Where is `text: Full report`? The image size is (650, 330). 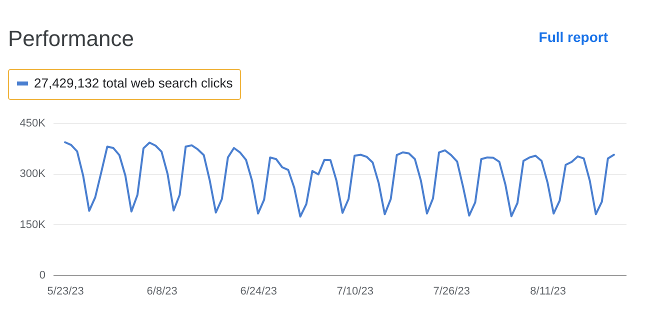 text: Full report is located at coordinates (573, 37).